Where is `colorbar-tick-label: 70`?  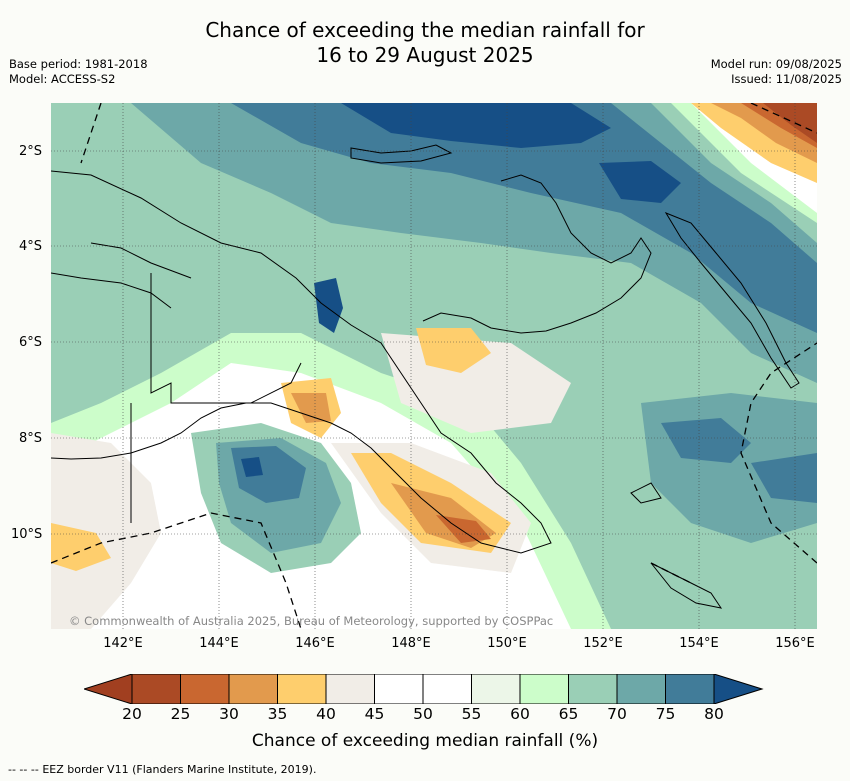
colorbar-tick-label: 70 is located at coordinates (617, 714).